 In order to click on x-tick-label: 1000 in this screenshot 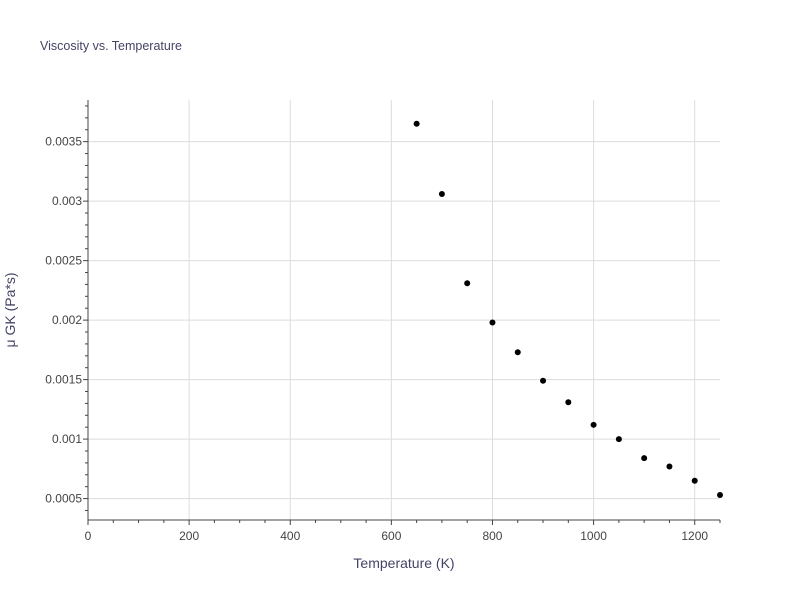, I will do `click(593, 536)`.